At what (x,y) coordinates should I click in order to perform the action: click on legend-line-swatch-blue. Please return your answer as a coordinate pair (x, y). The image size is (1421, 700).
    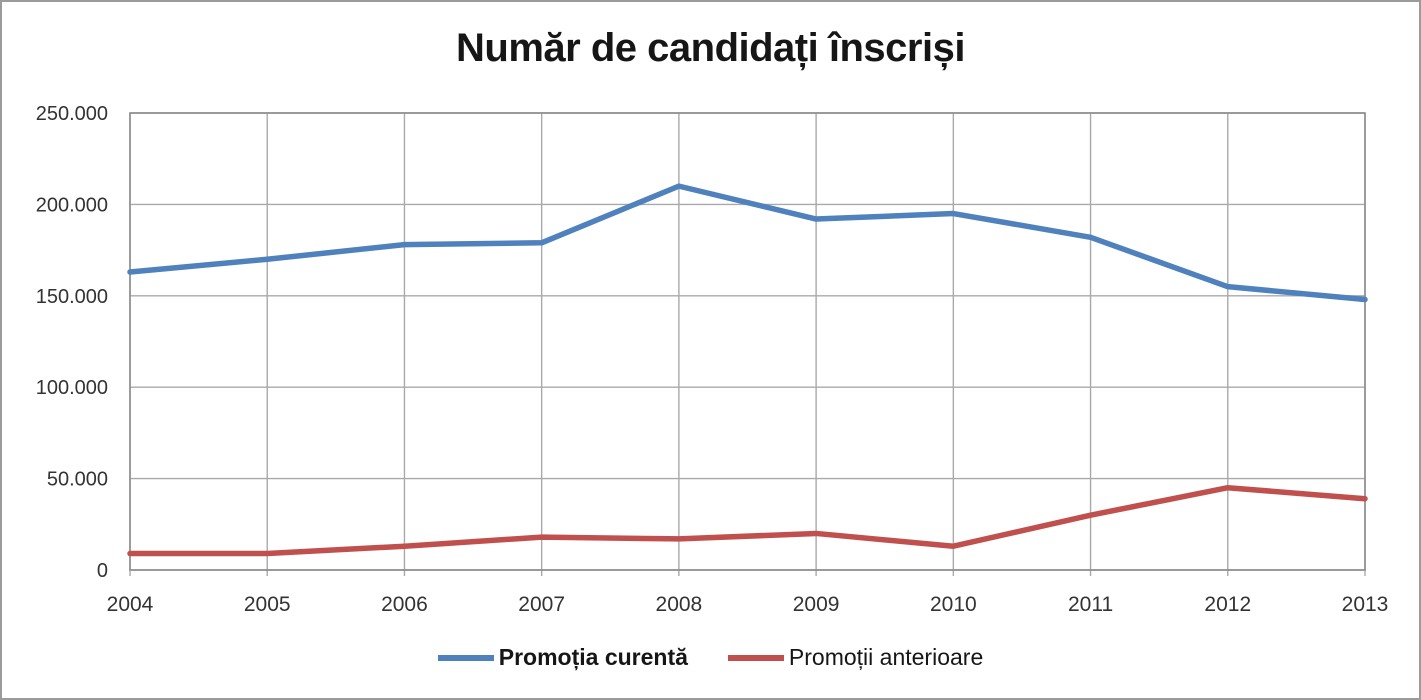
    Looking at the image, I should click on (465, 657).